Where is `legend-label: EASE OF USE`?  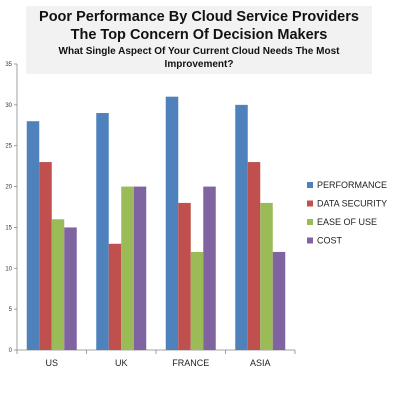 legend-label: EASE OF USE is located at coordinates (347, 222).